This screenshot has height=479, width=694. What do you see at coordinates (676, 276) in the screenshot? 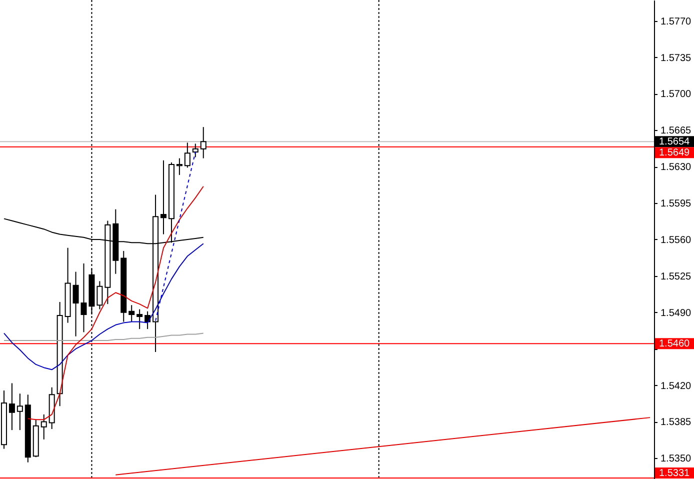
I see `y-tick-label: 1.5525` at bounding box center [676, 276].